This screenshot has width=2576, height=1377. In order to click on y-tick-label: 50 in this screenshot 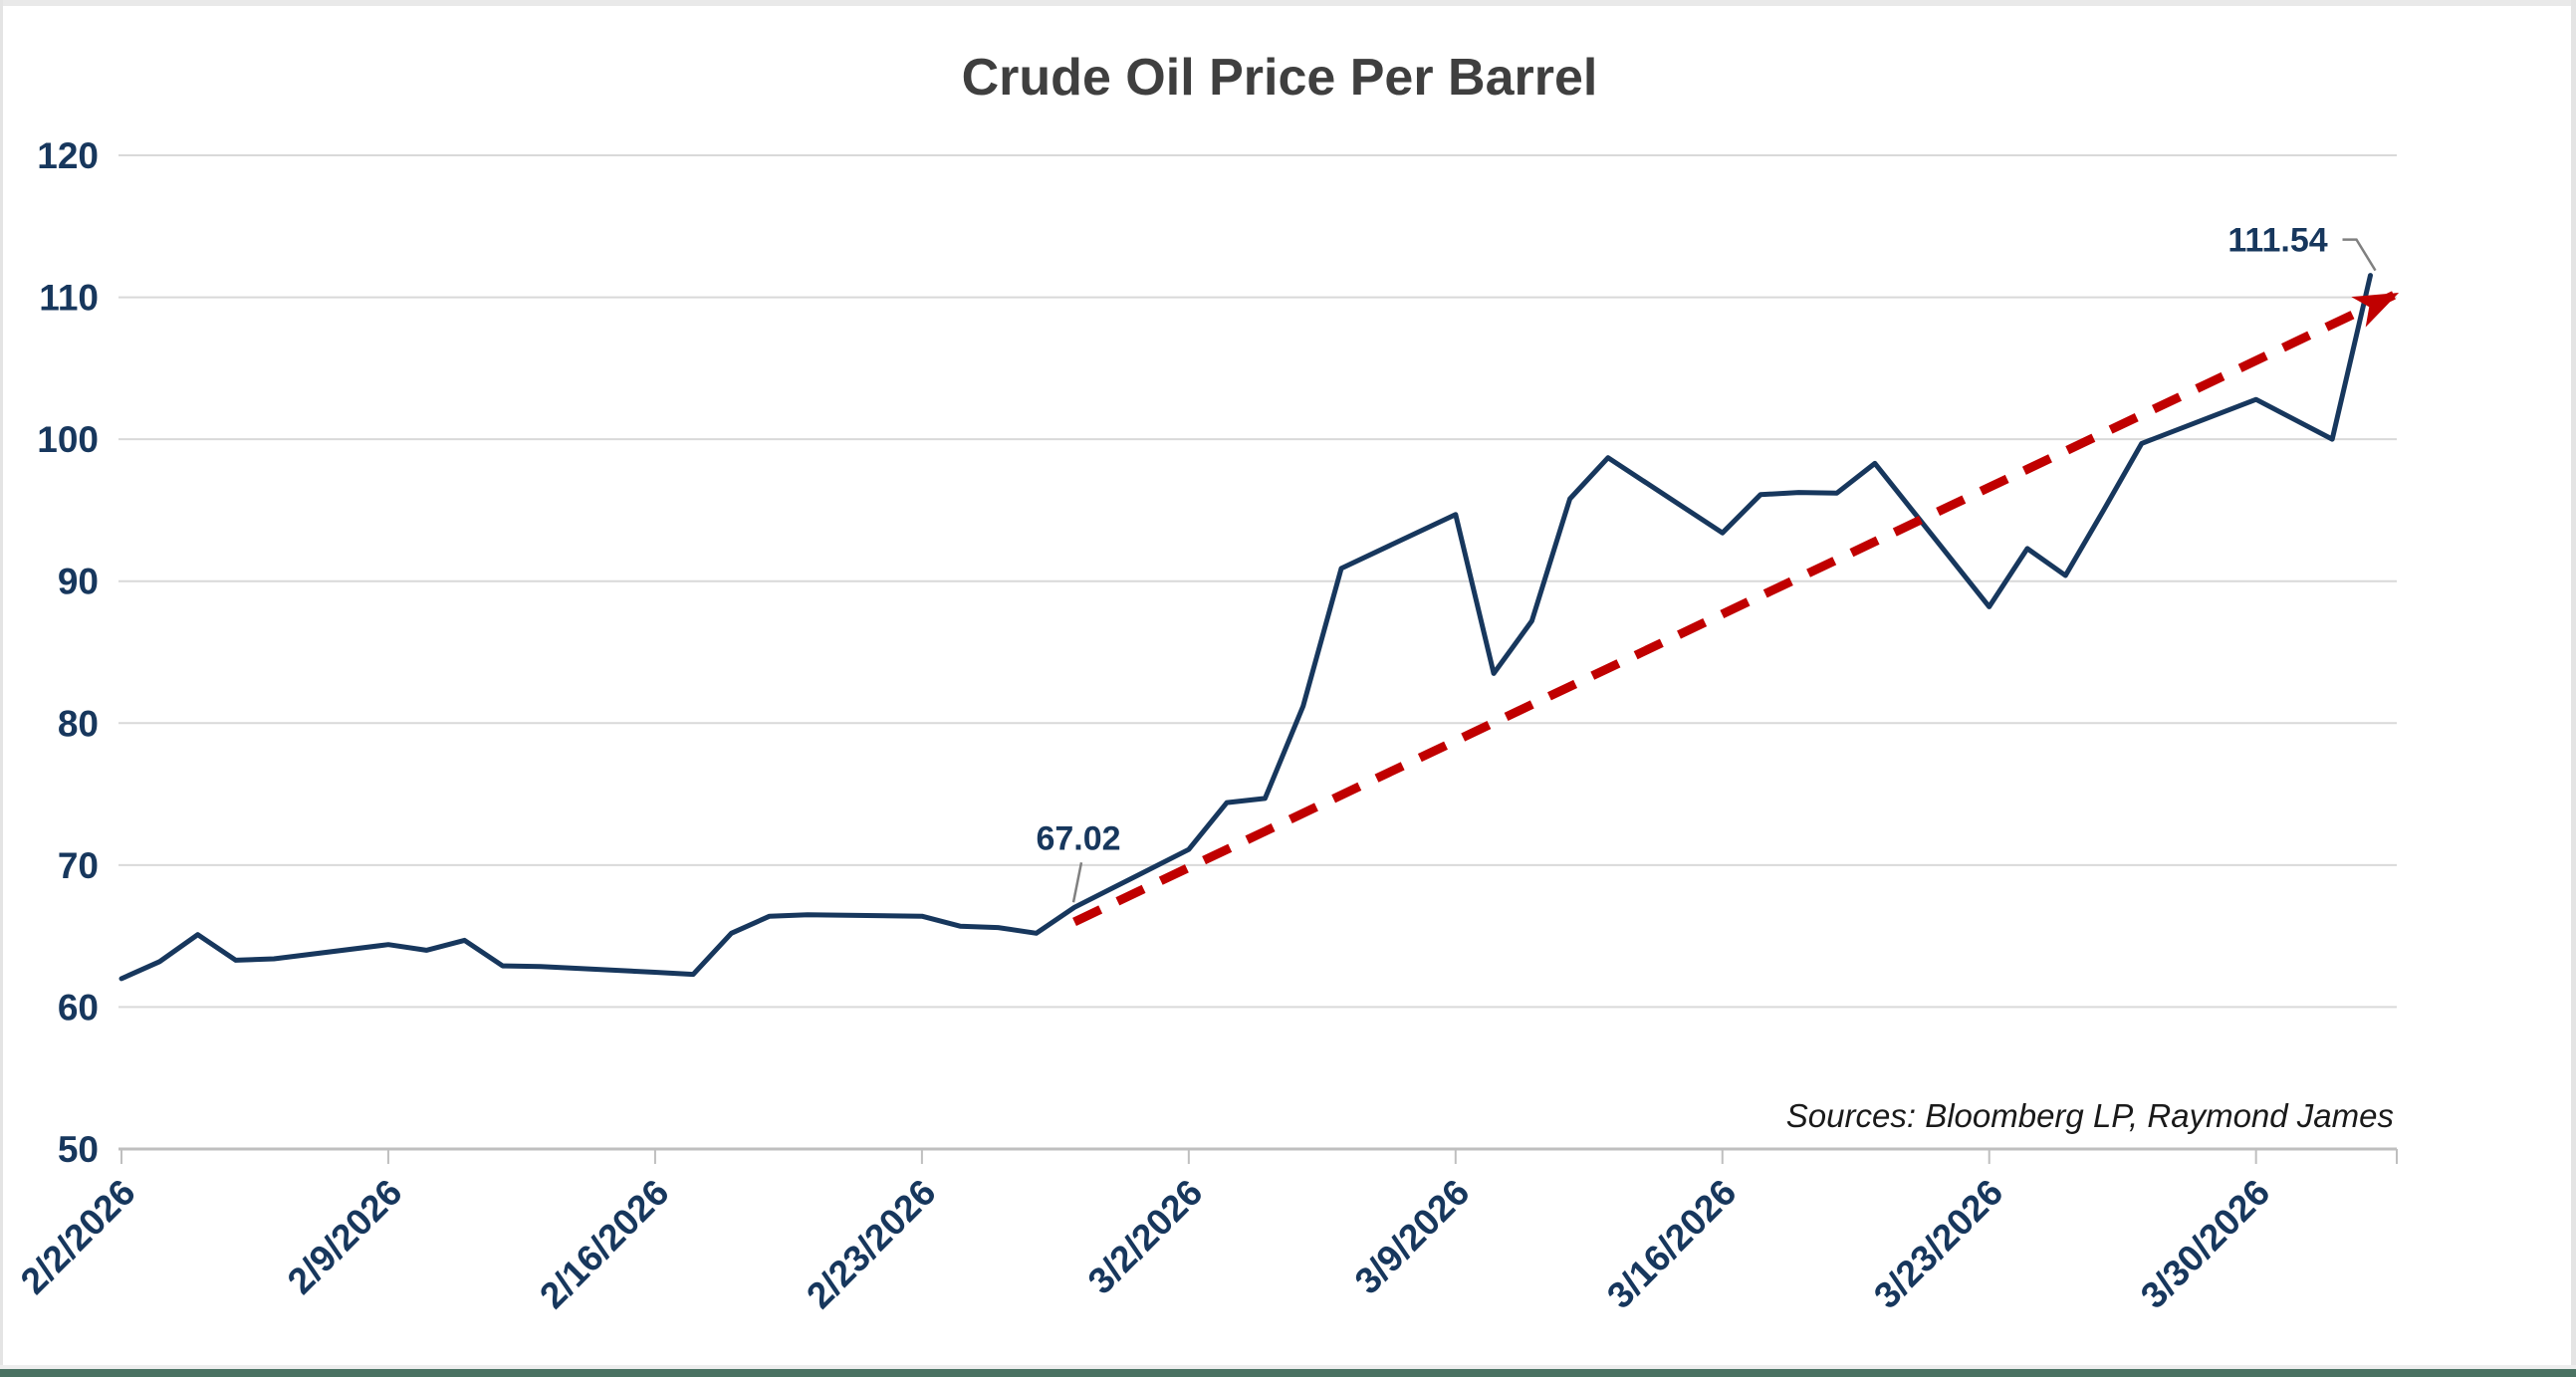, I will do `click(78, 1149)`.